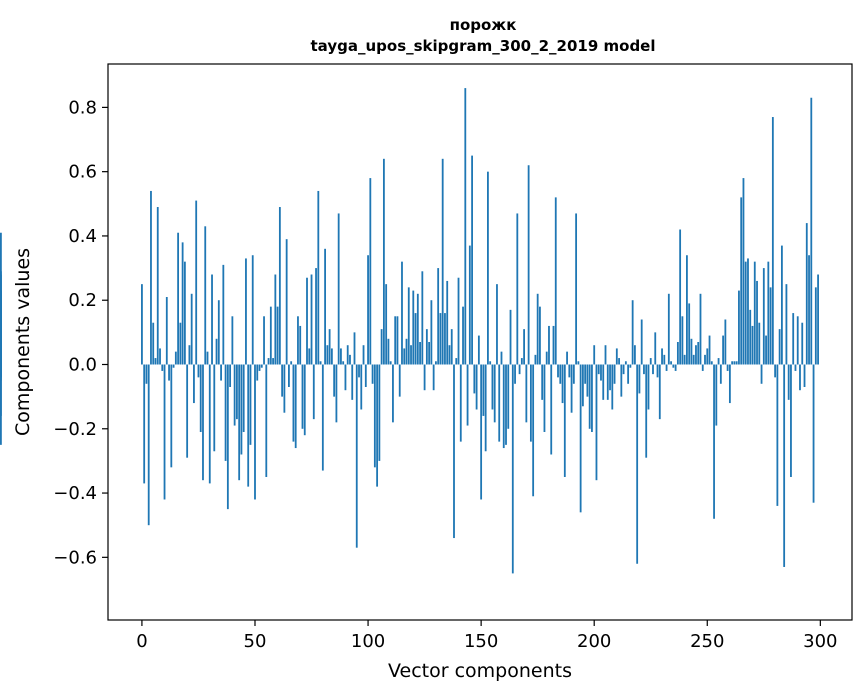 The height and width of the screenshot is (696, 867). I want to click on x-axis-label: Vector components, so click(480, 671).